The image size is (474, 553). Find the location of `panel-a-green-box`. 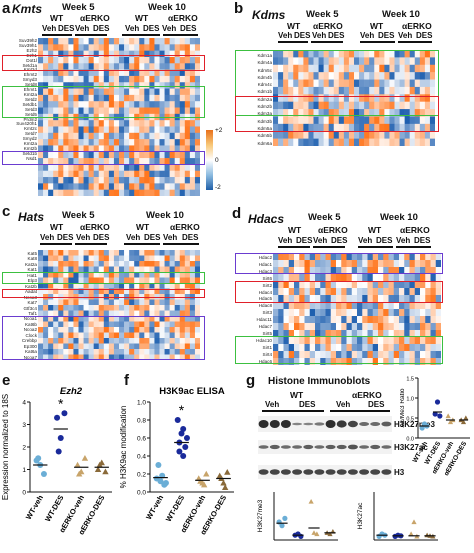

panel-a-green-box is located at coordinates (103, 102).